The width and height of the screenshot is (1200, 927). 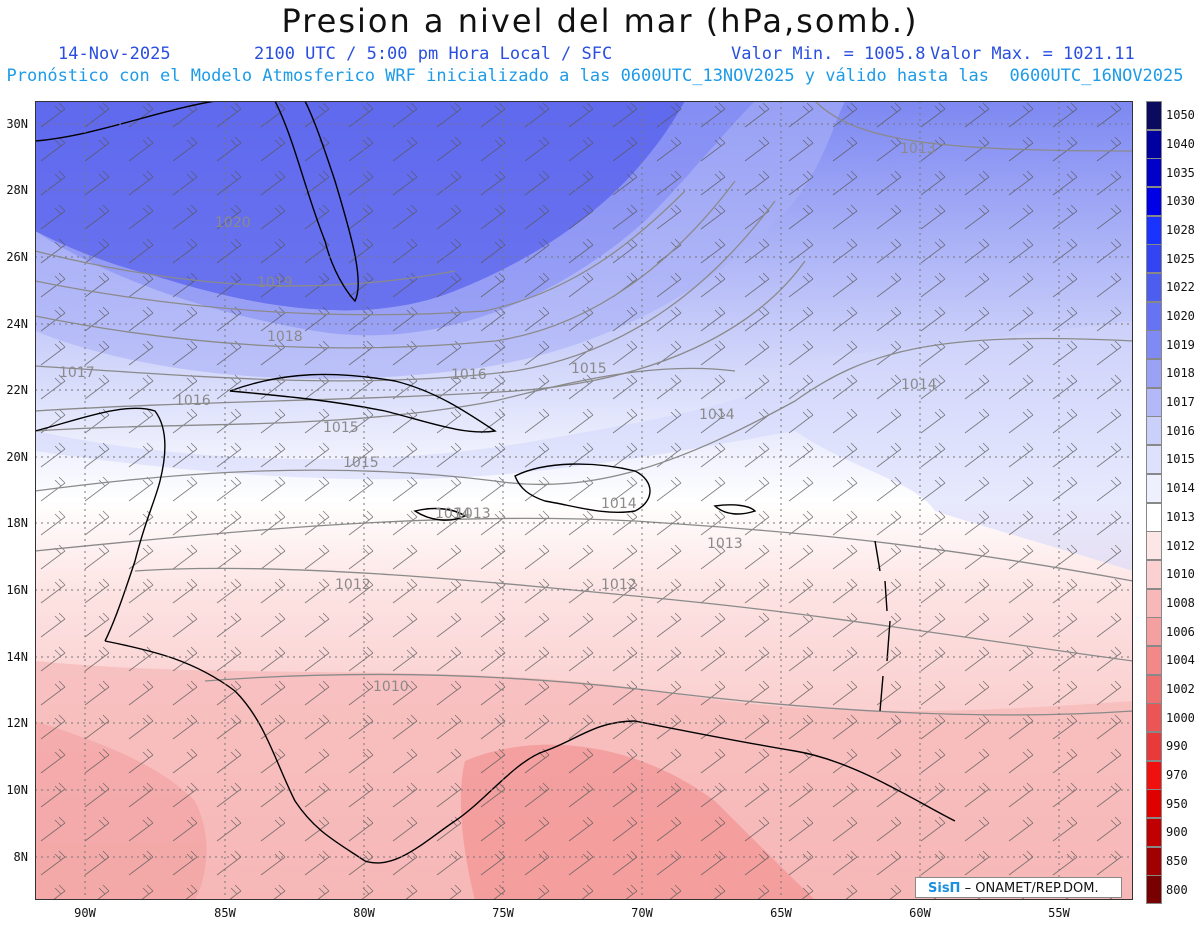 I want to click on coast-jamaica, so click(x=440, y=514).